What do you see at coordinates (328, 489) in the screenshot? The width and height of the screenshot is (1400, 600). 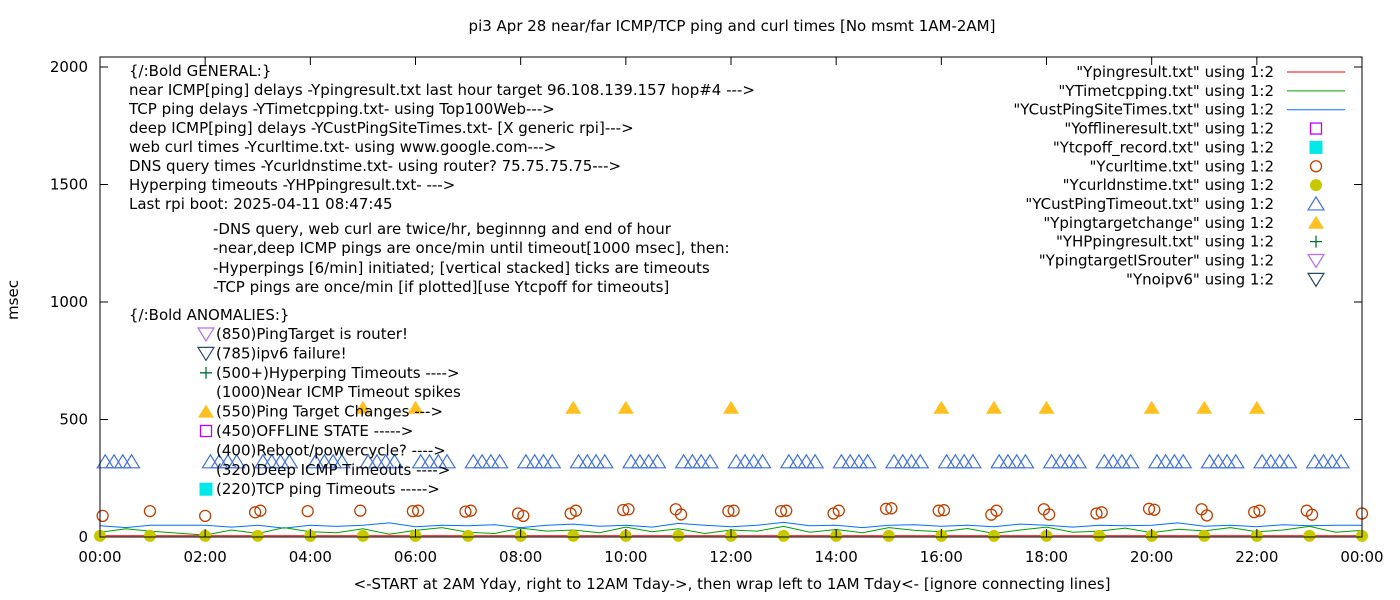 I see `anomaly-note: (220)TCP ping Timeouts ----->` at bounding box center [328, 489].